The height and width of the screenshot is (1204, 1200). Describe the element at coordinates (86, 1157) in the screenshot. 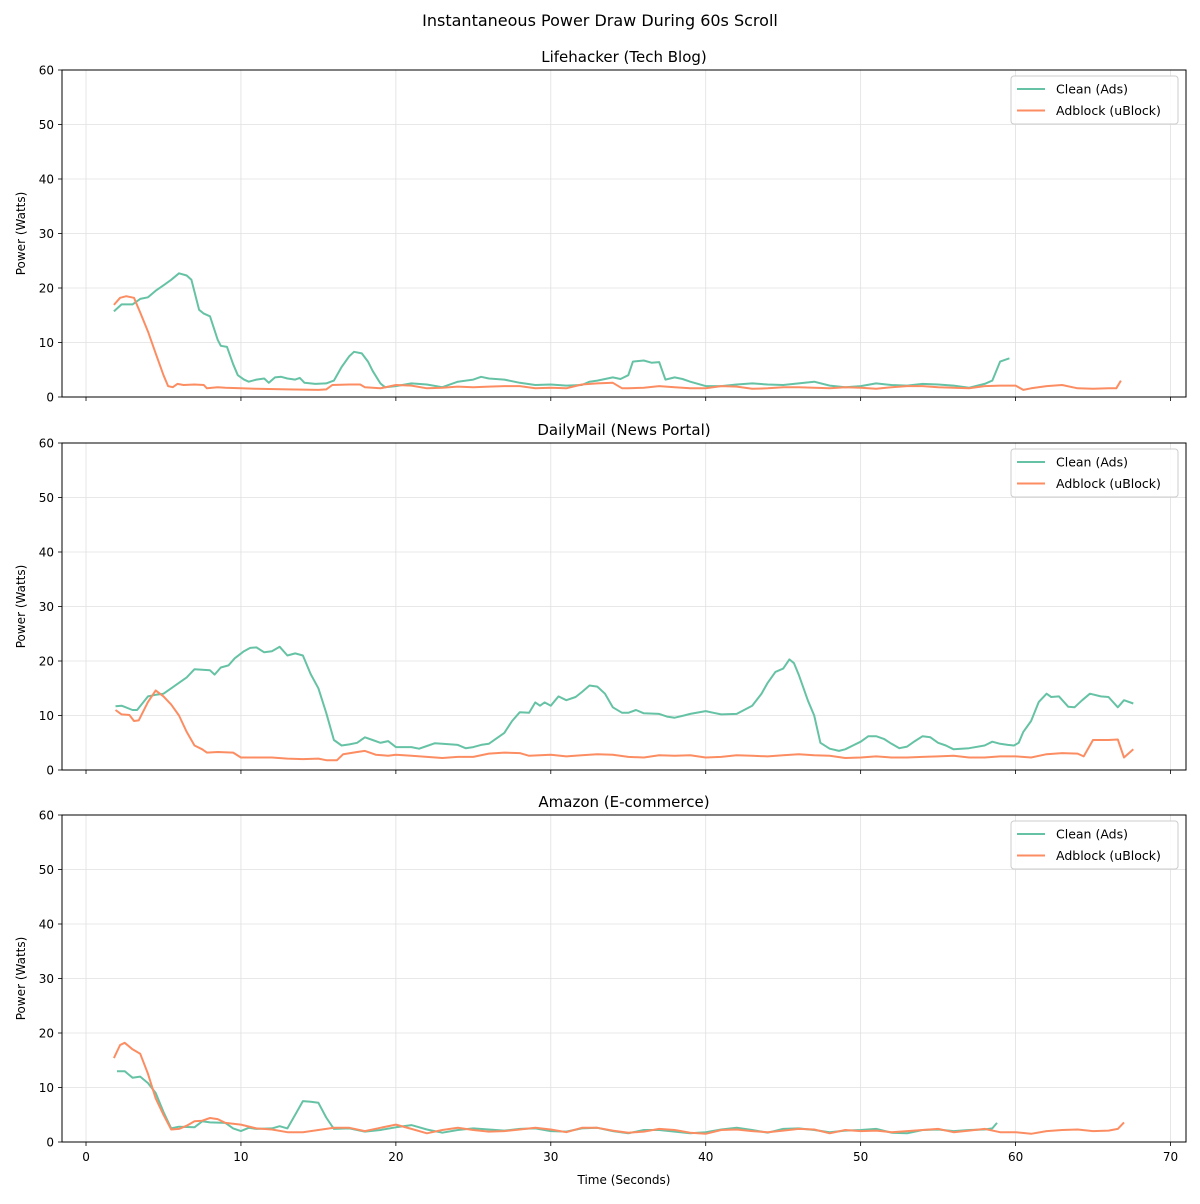

I see `x-tick-label: 0` at that location.